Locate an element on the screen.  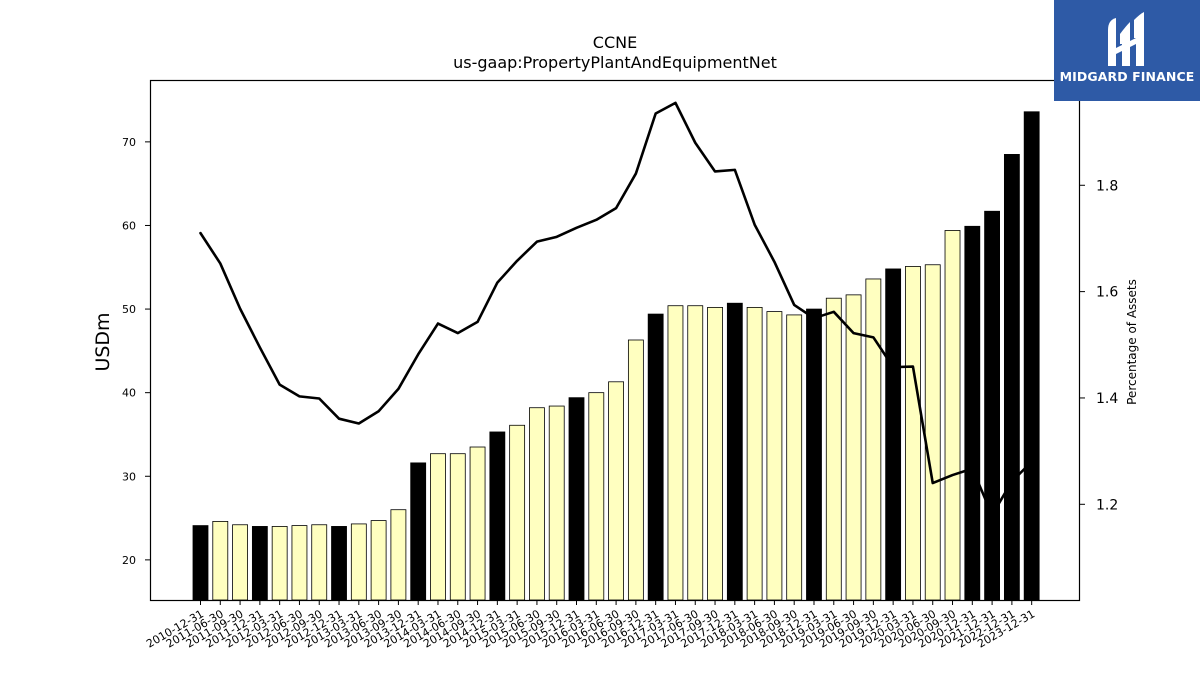
y-tick-label: 30 is located at coordinates (129, 476).